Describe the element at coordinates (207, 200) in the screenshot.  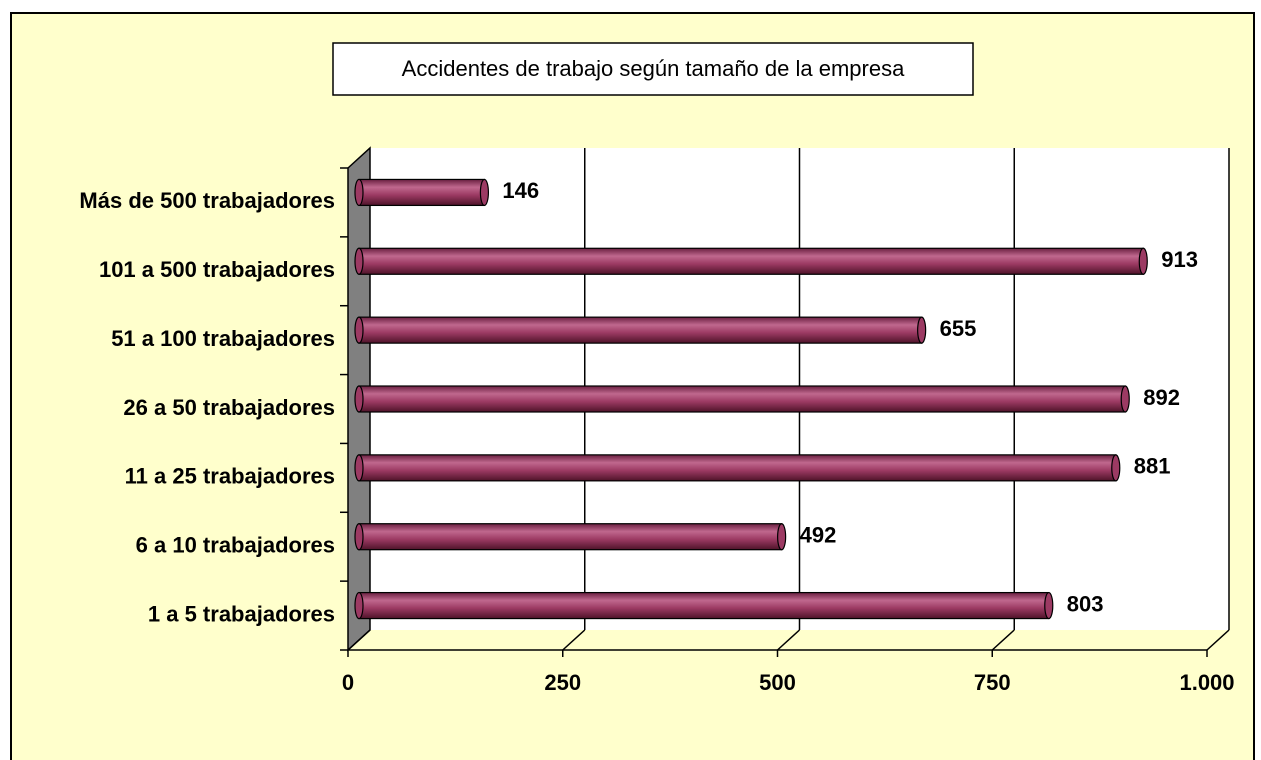
I see `y-tick-label: Más de 500 trabajadores` at that location.